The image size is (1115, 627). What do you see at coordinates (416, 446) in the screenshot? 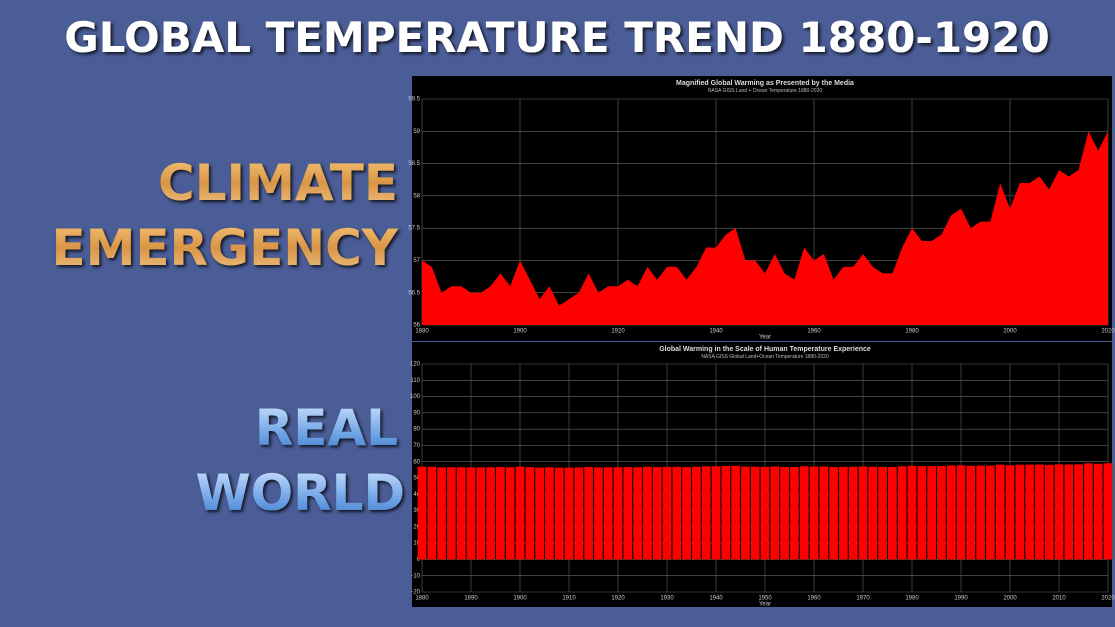
I see `y-tick-label: 70` at bounding box center [416, 446].